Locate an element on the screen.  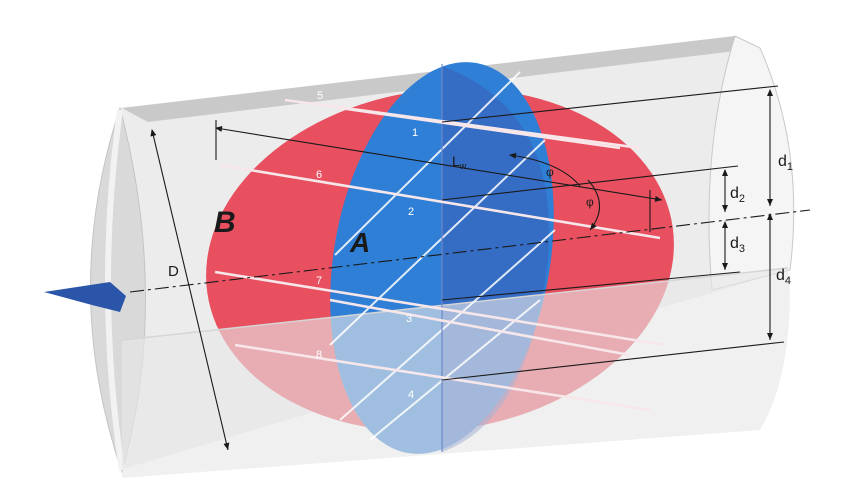
path-number-3: 3 is located at coordinates (409, 319).